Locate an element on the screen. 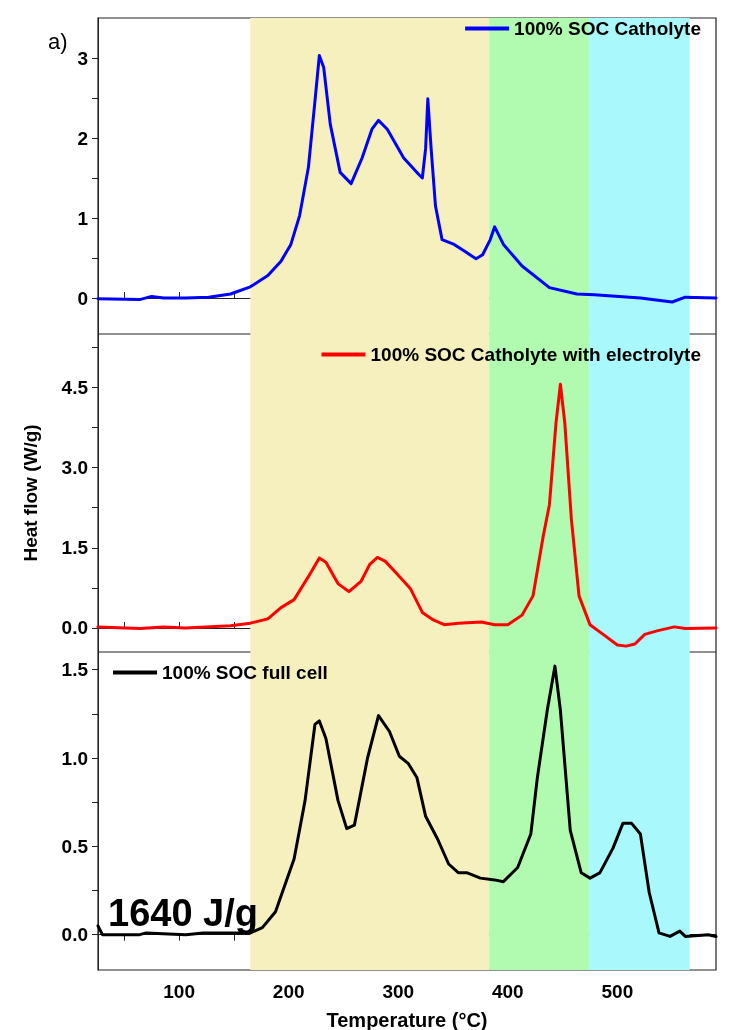 This screenshot has height=1030, width=744. y-tick-label: 4.5 is located at coordinates (75, 387).